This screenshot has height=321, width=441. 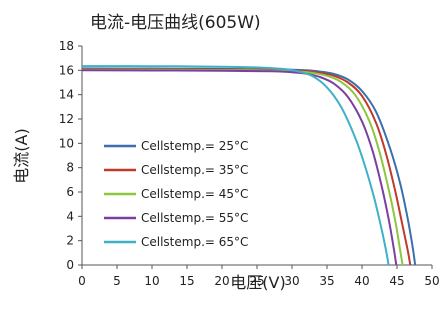 What do you see at coordinates (66, 143) in the screenshot?
I see `y-tick-label: 10` at bounding box center [66, 143].